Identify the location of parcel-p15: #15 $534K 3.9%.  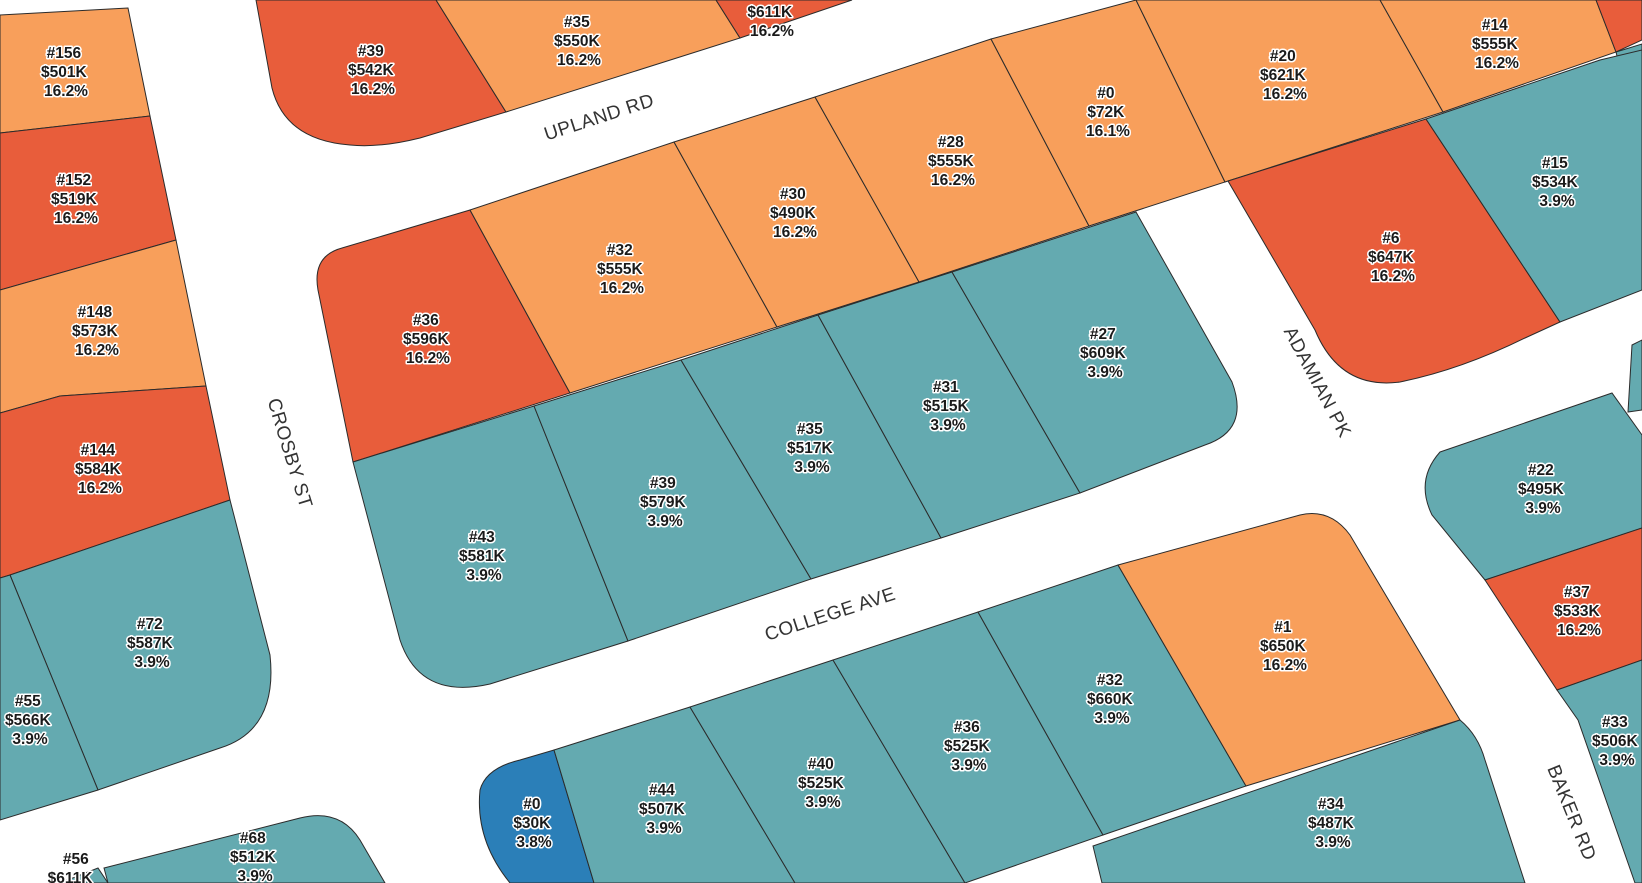
(1533, 186).